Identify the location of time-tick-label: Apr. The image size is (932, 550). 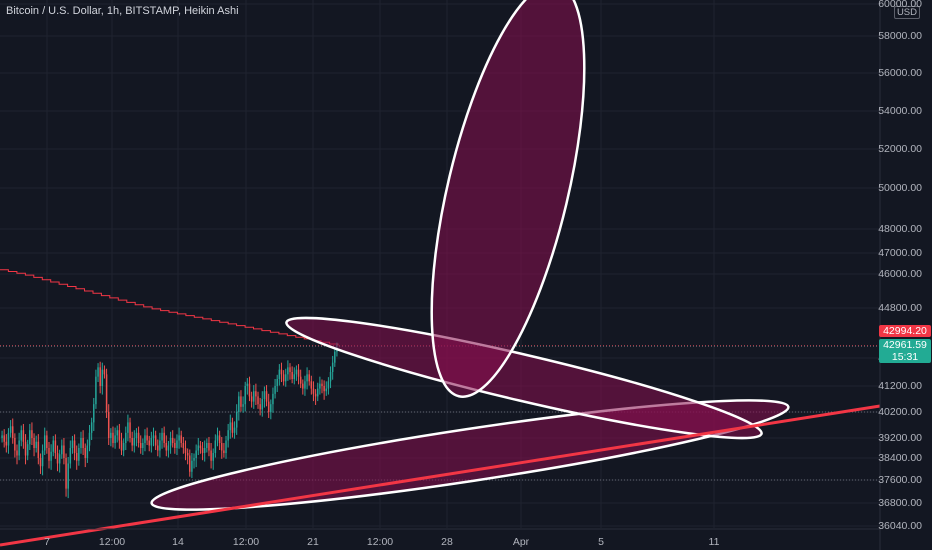
(521, 542).